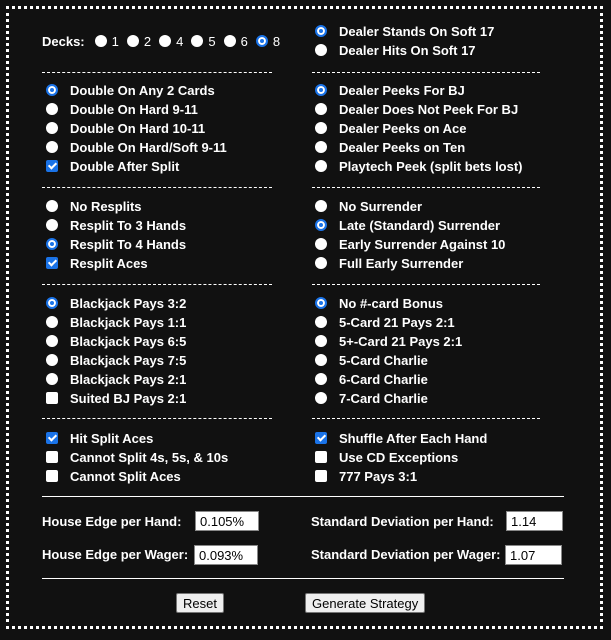 The image size is (611, 640). What do you see at coordinates (99, 438) in the screenshot?
I see `option-hit-split-aces: Hit Split Aces` at bounding box center [99, 438].